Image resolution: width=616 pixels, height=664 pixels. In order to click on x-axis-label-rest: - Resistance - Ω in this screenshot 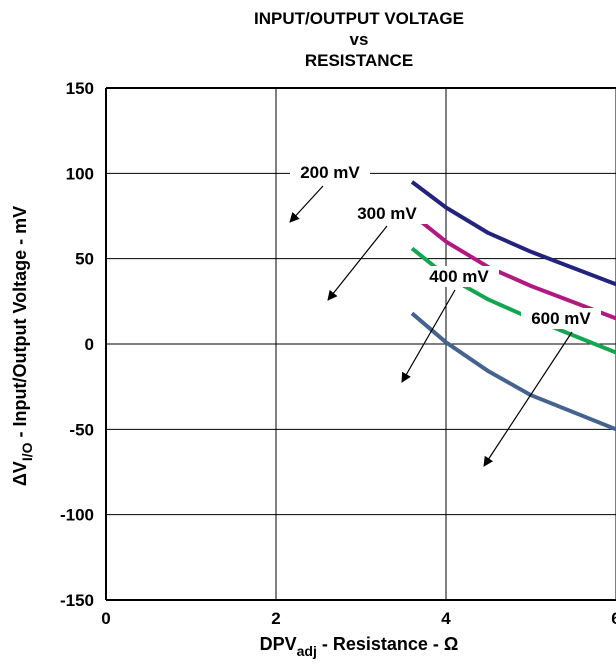, I will do `click(387, 644)`.